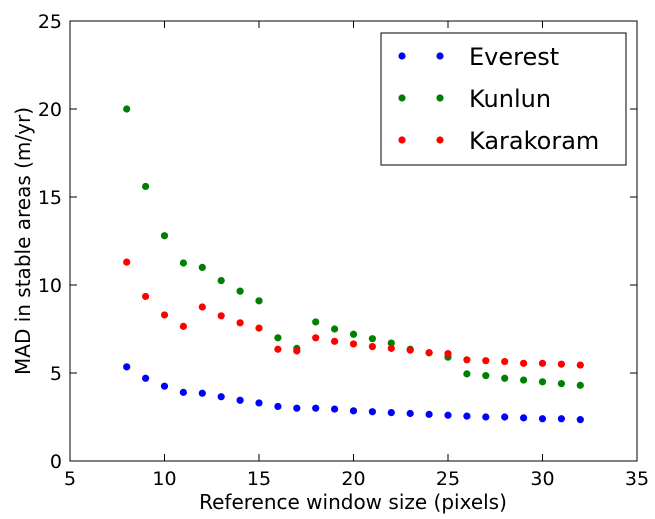  Describe the element at coordinates (56, 374) in the screenshot. I see `y-tick-label: 5` at that location.